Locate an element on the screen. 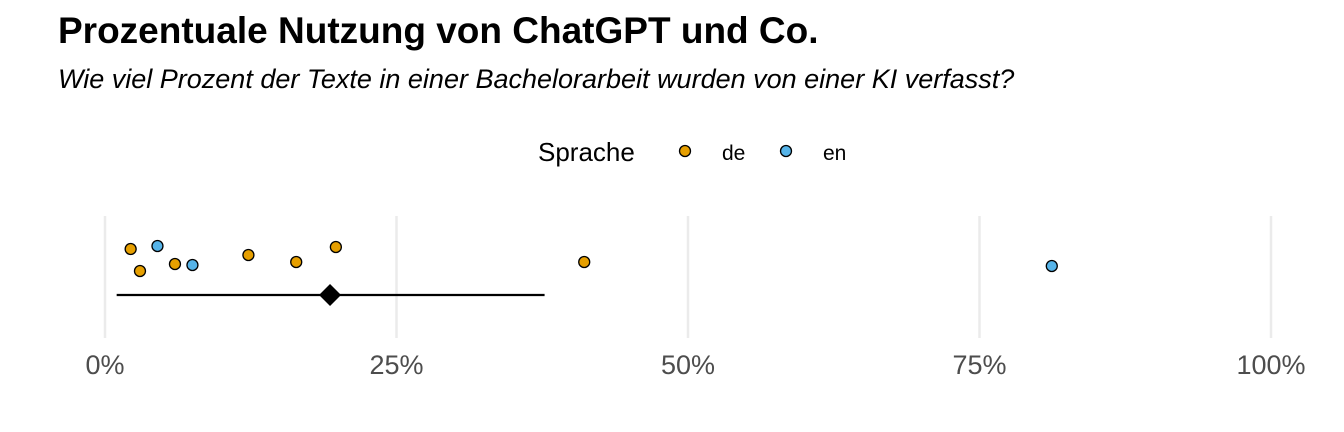 The height and width of the screenshot is (432, 1344). x-tick-label-75: 75% is located at coordinates (979, 365).